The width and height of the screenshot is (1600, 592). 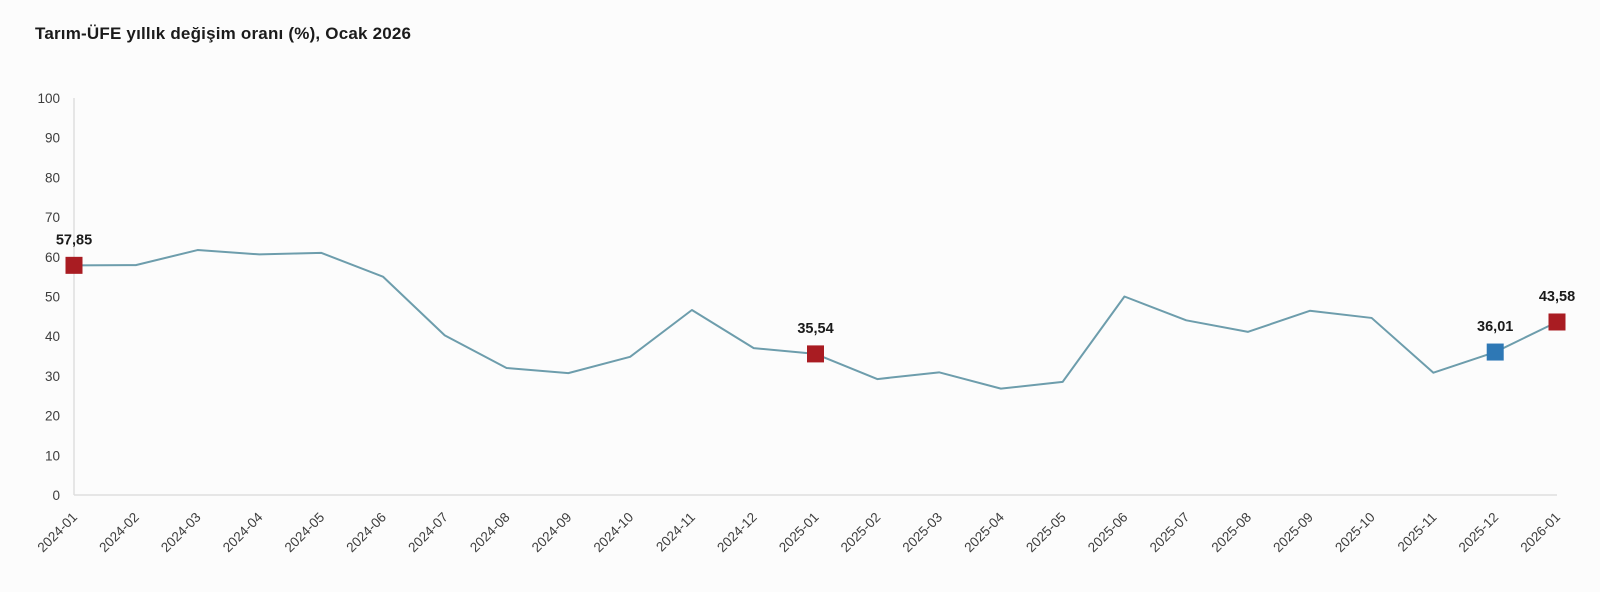 I want to click on x-tick-label: 2024-01, so click(x=57, y=533).